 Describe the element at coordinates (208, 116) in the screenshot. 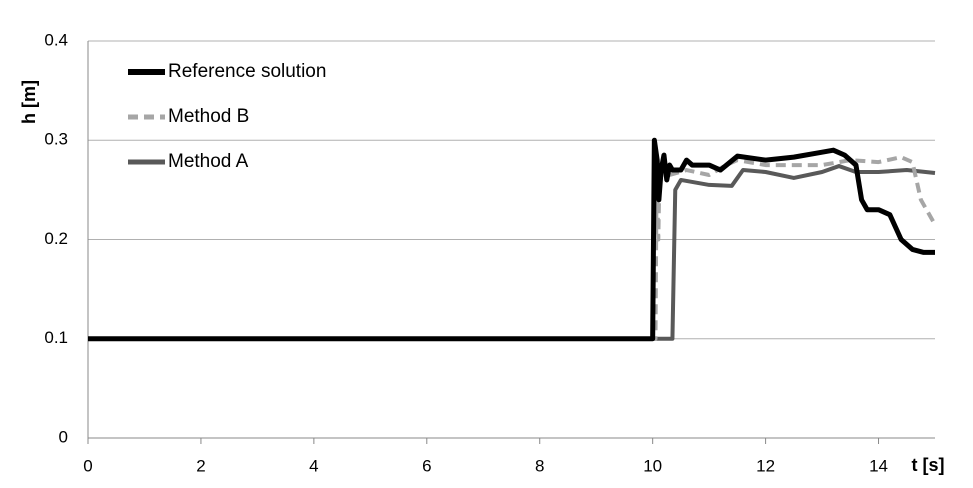

I see `legend-label: Method B` at that location.